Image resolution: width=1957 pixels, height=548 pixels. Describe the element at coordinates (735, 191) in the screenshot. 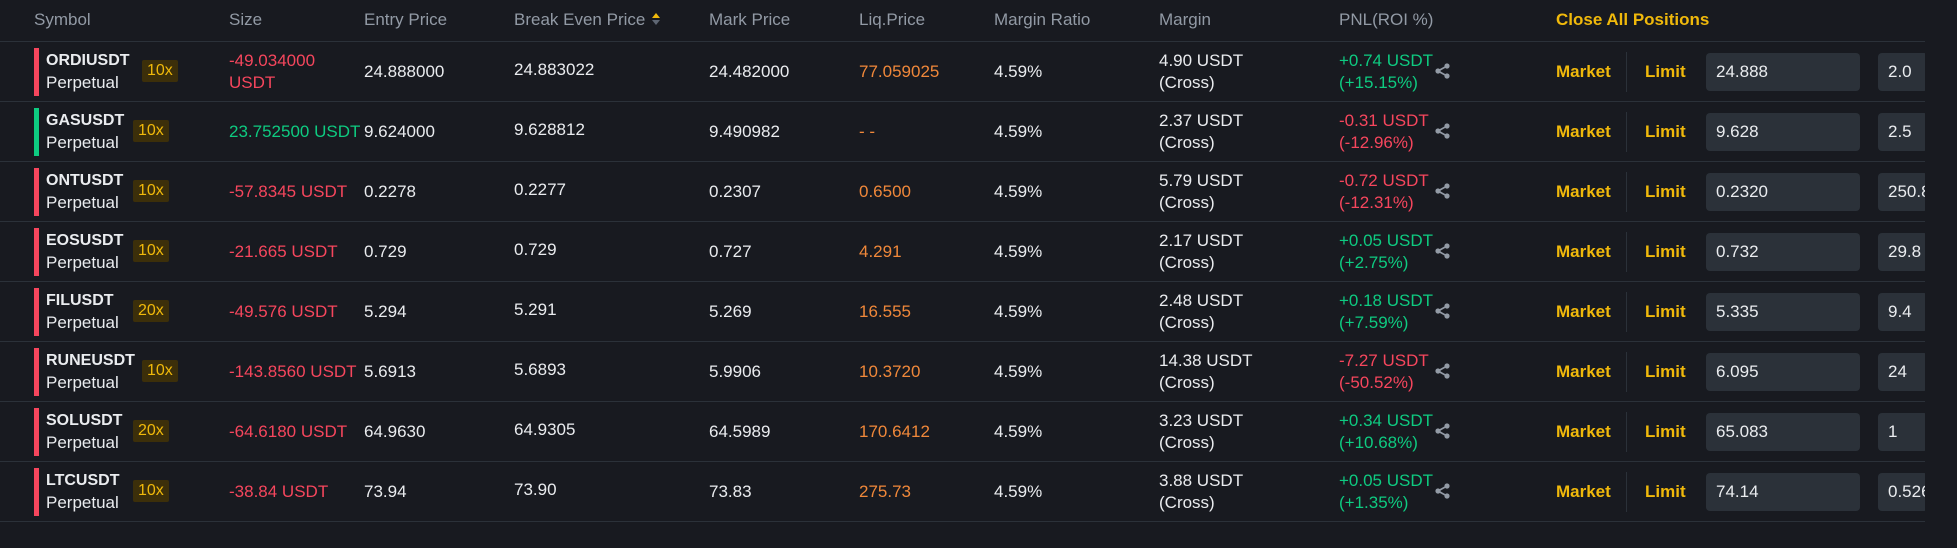

I see `mark-price-cell: 0.2307` at that location.